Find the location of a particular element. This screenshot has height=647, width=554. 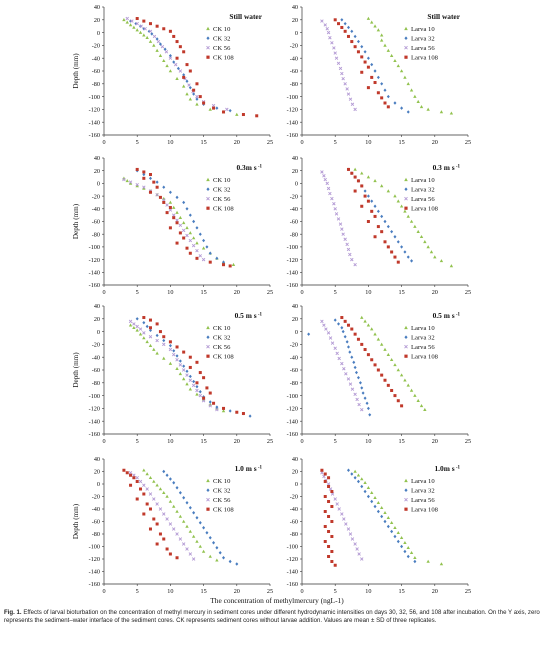

legend-label: CK 56 is located at coordinates (222, 500).